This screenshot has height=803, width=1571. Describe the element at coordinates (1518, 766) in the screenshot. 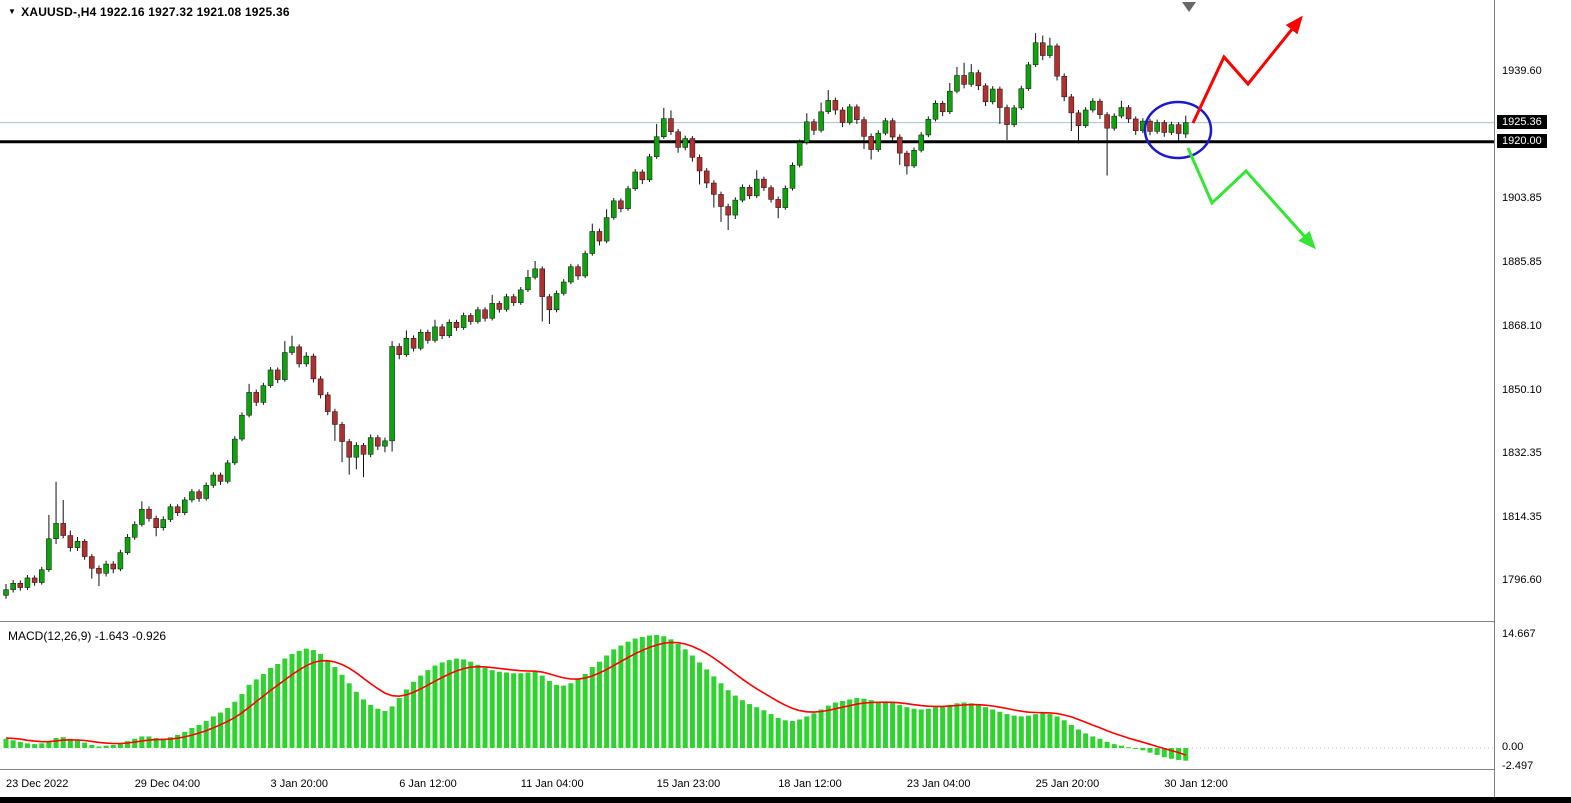

I see `macd-scale-label: -2.497` at that location.